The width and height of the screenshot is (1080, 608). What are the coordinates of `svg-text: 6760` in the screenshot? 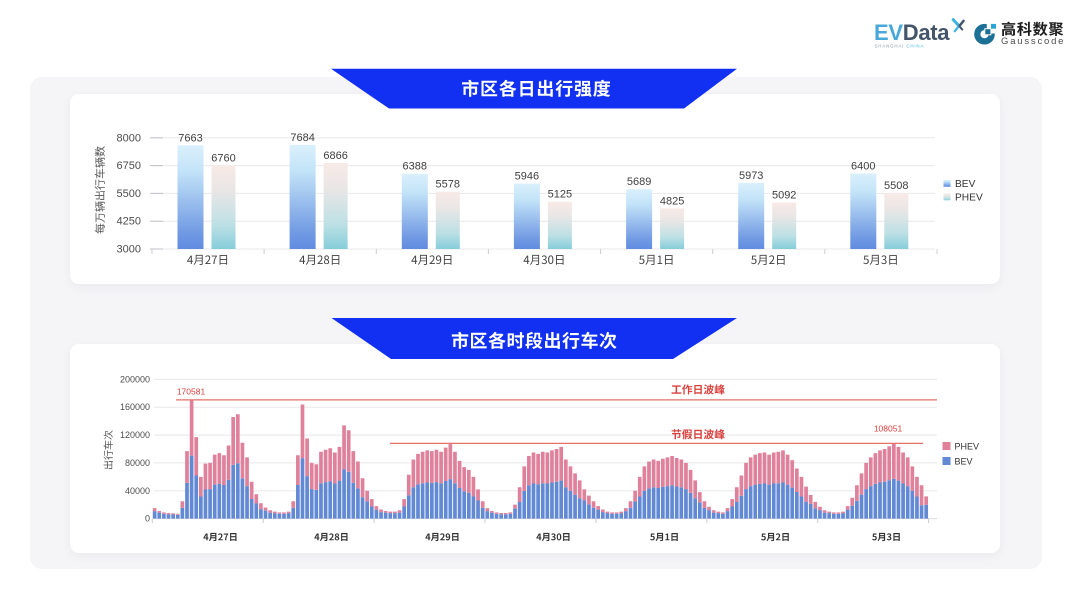 It's located at (223, 158).